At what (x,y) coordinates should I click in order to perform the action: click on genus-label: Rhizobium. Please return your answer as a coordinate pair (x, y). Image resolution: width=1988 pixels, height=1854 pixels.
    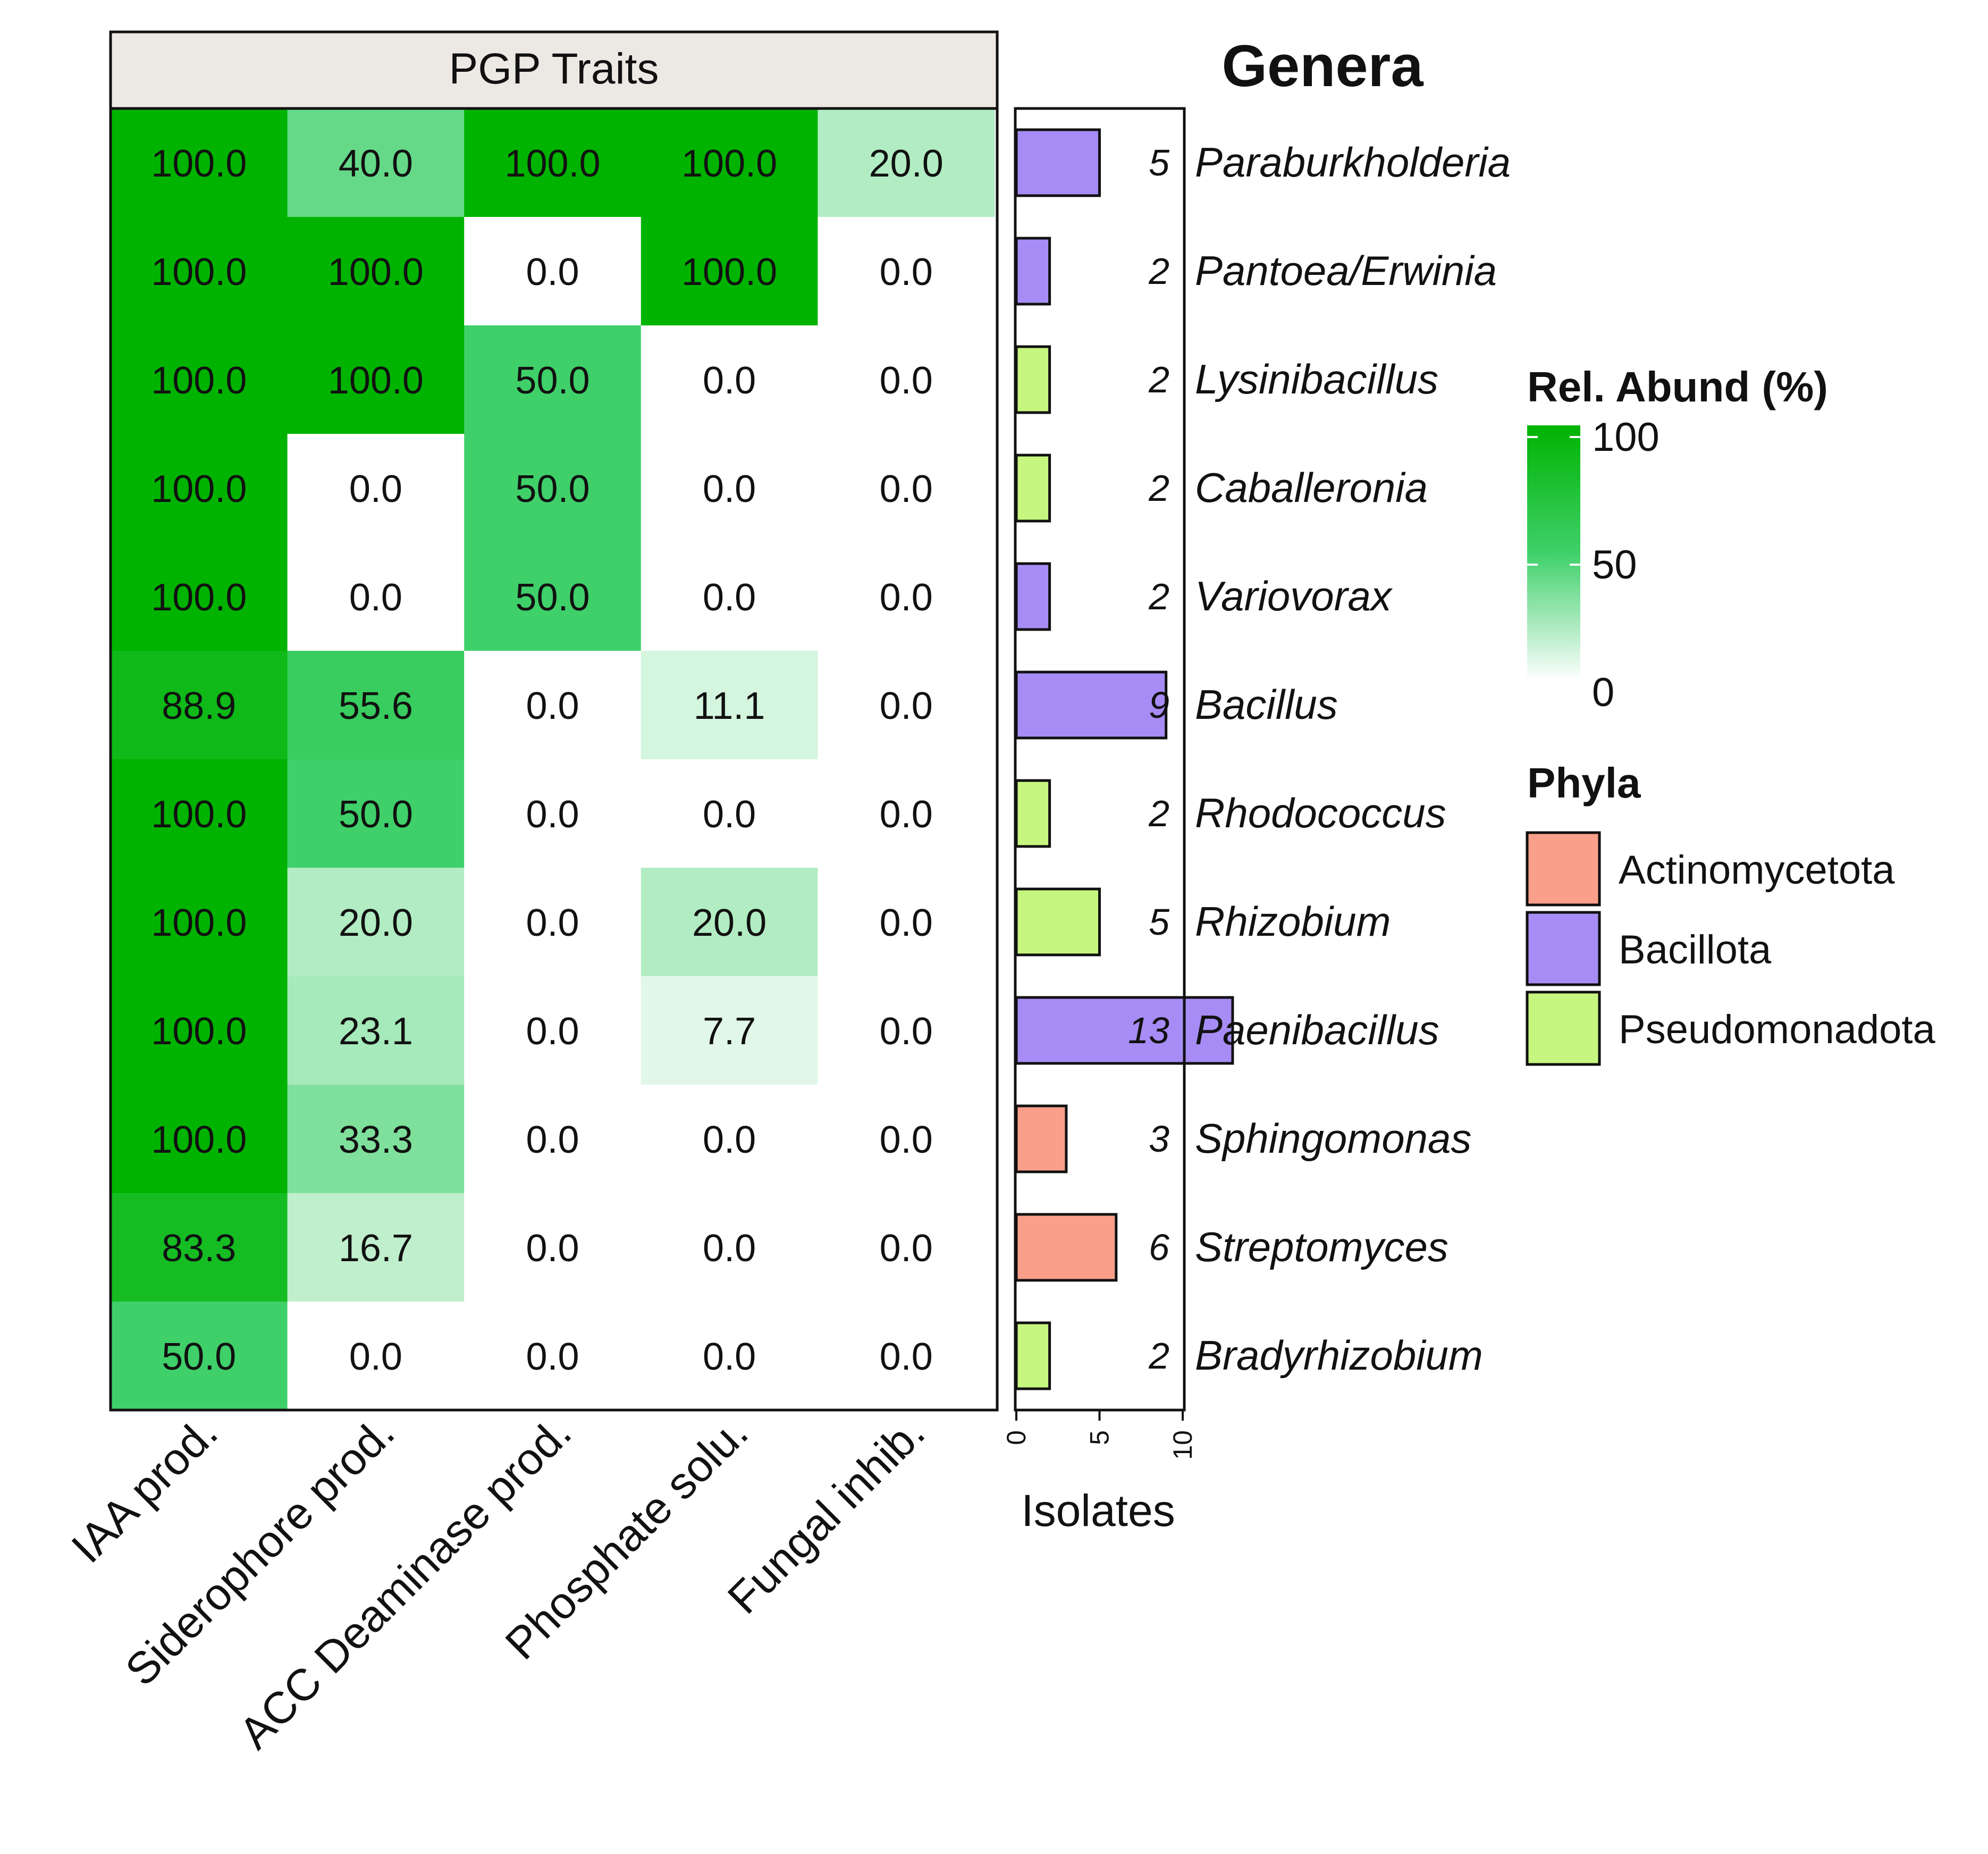
    Looking at the image, I should click on (1293, 922).